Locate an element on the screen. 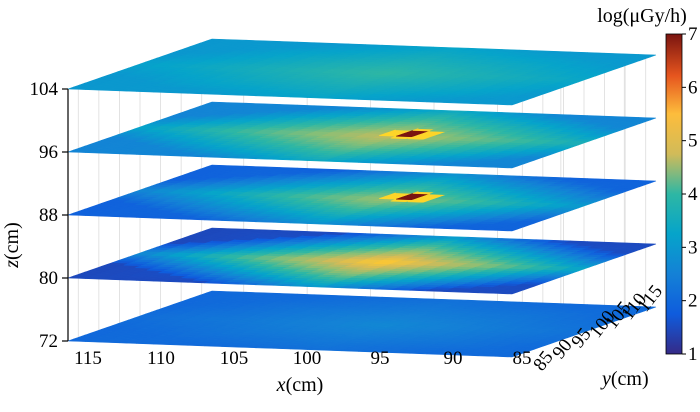 The image size is (700, 412). colorbar-gradient is located at coordinates (674, 194).